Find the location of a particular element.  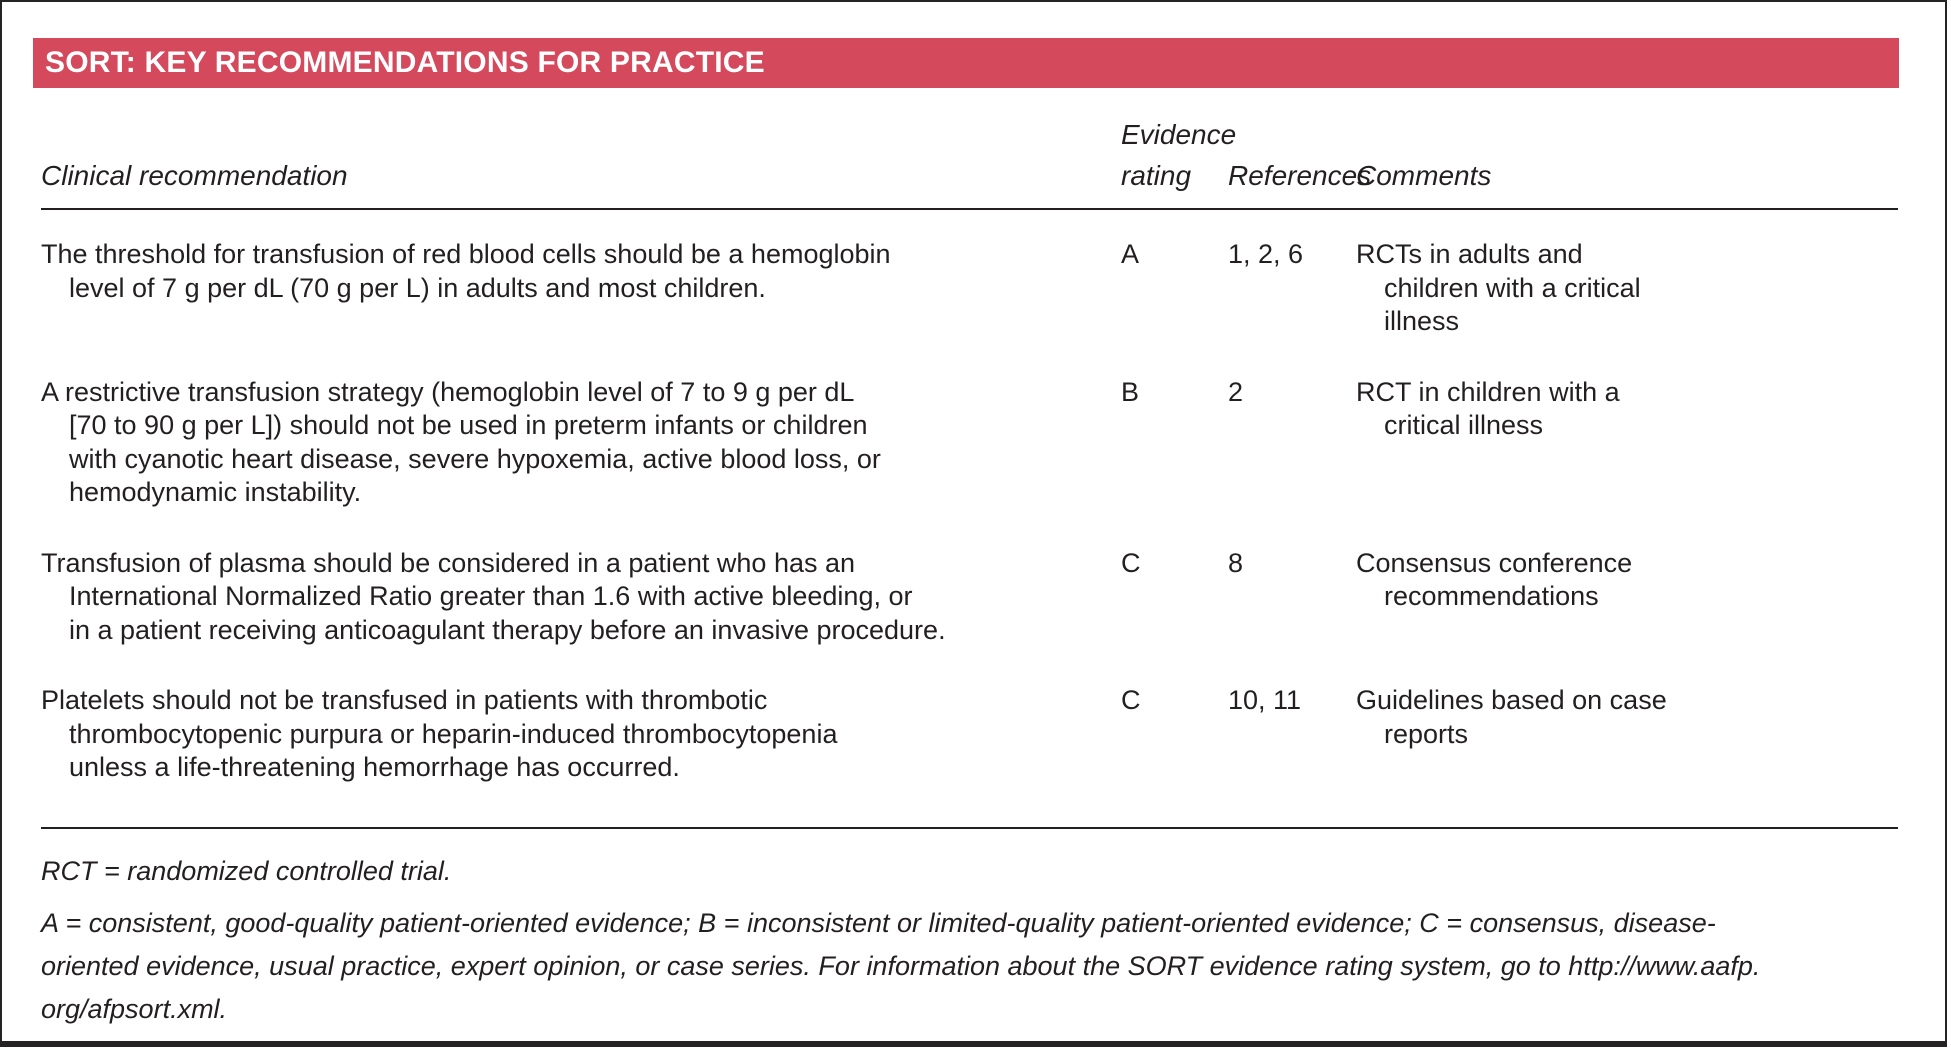

references-value: 8 is located at coordinates (1236, 562).